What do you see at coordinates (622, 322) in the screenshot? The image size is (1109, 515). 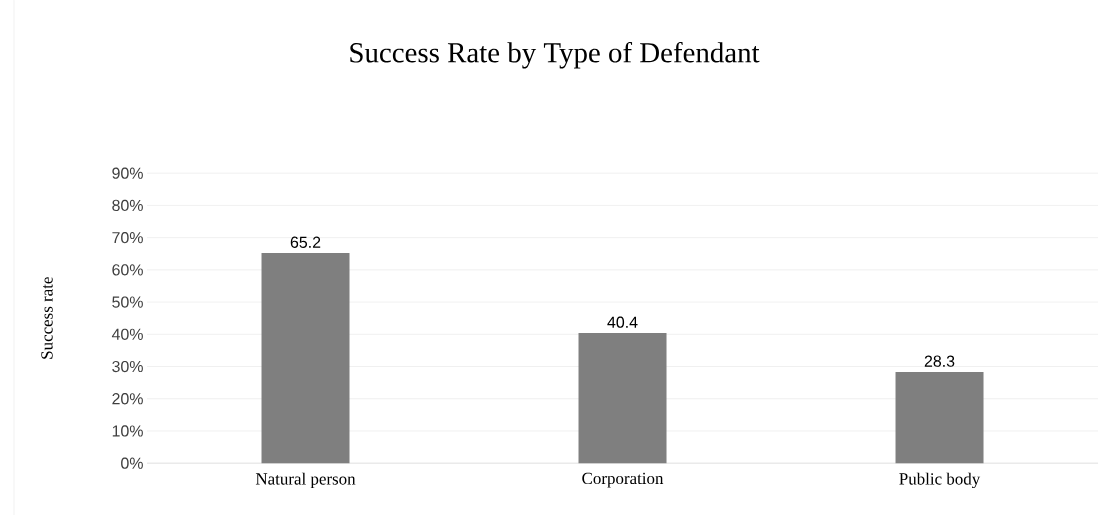 I see `data-label: 40.4` at bounding box center [622, 322].